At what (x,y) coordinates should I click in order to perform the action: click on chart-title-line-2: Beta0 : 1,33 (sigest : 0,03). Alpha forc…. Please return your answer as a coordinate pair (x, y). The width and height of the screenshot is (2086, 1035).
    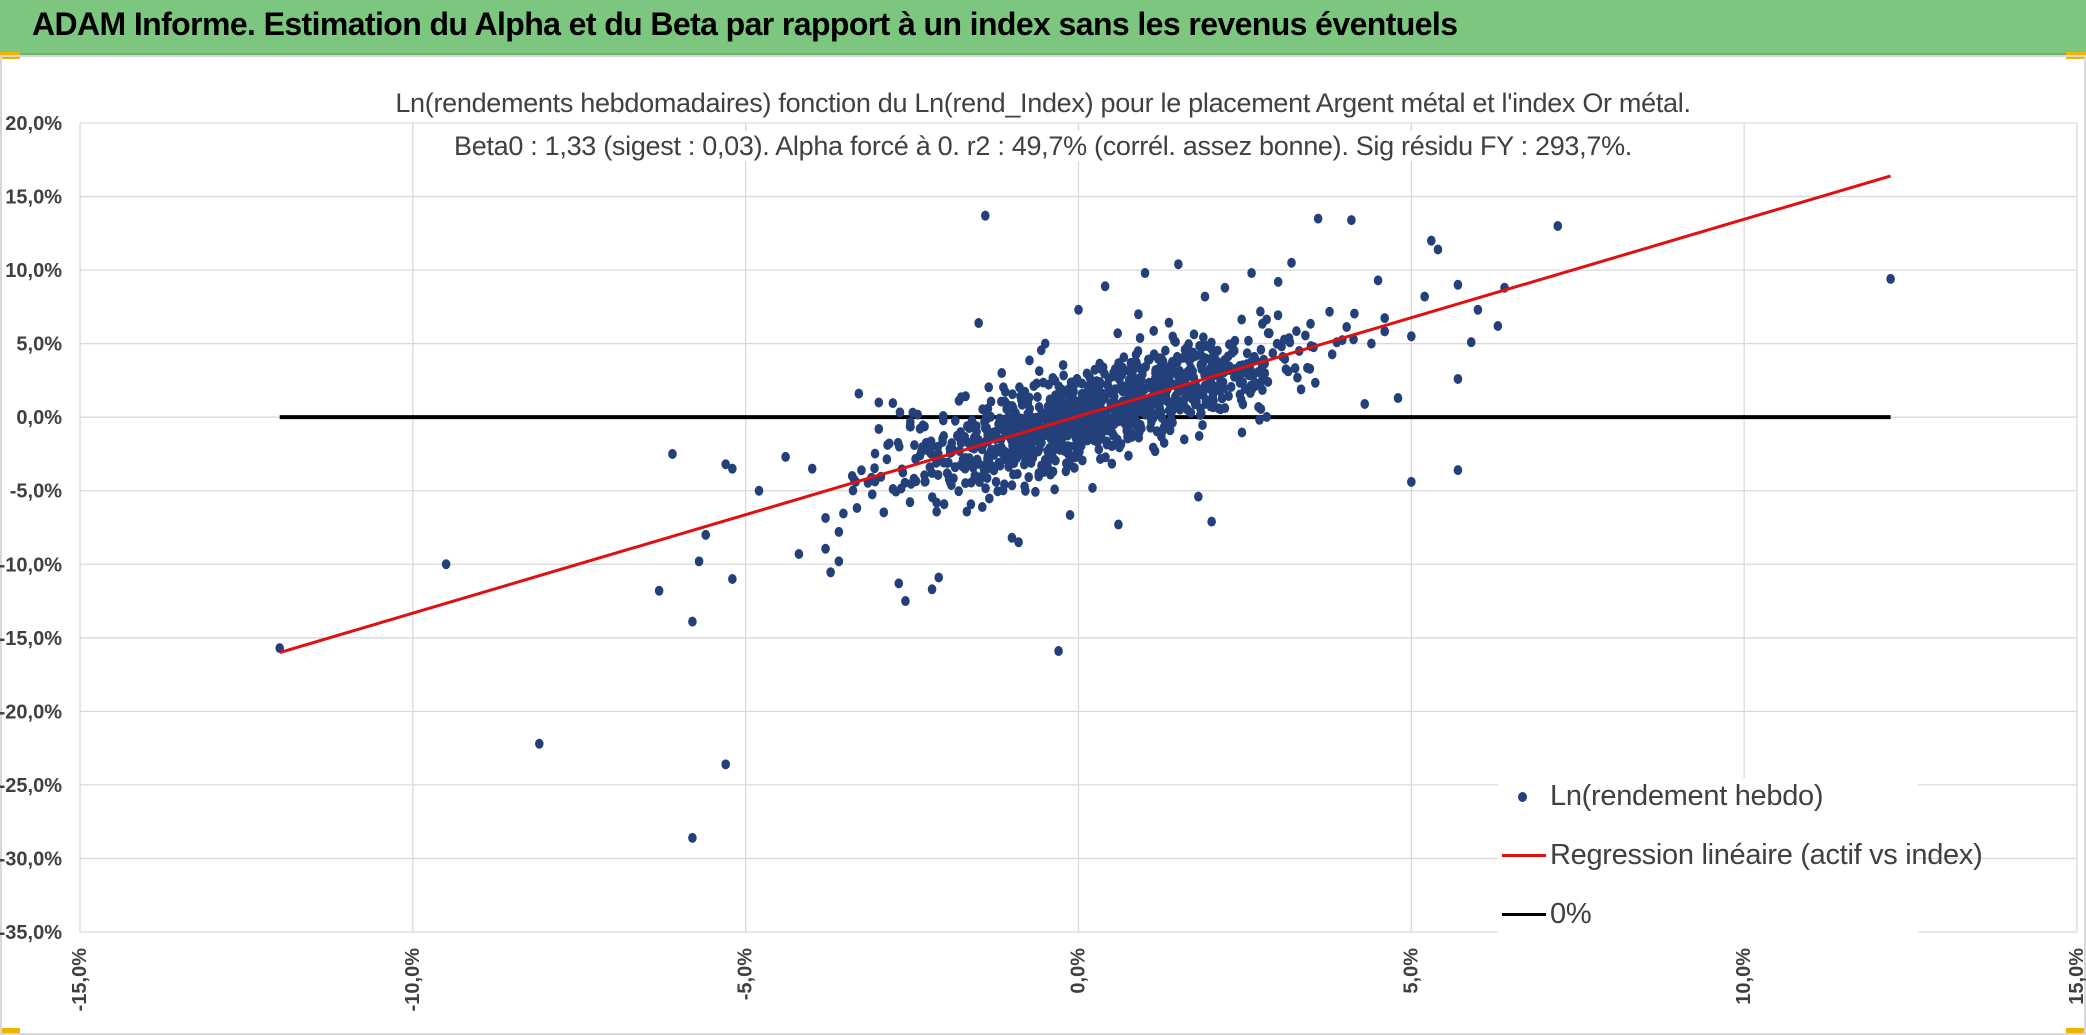
    Looking at the image, I should click on (1043, 146).